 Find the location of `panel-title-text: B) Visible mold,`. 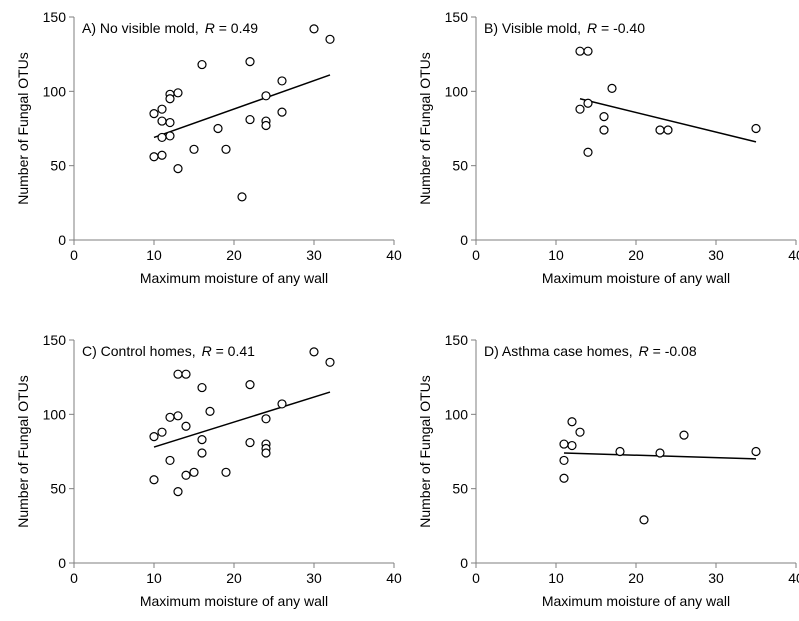

panel-title-text: B) Visible mold, is located at coordinates (532, 28).